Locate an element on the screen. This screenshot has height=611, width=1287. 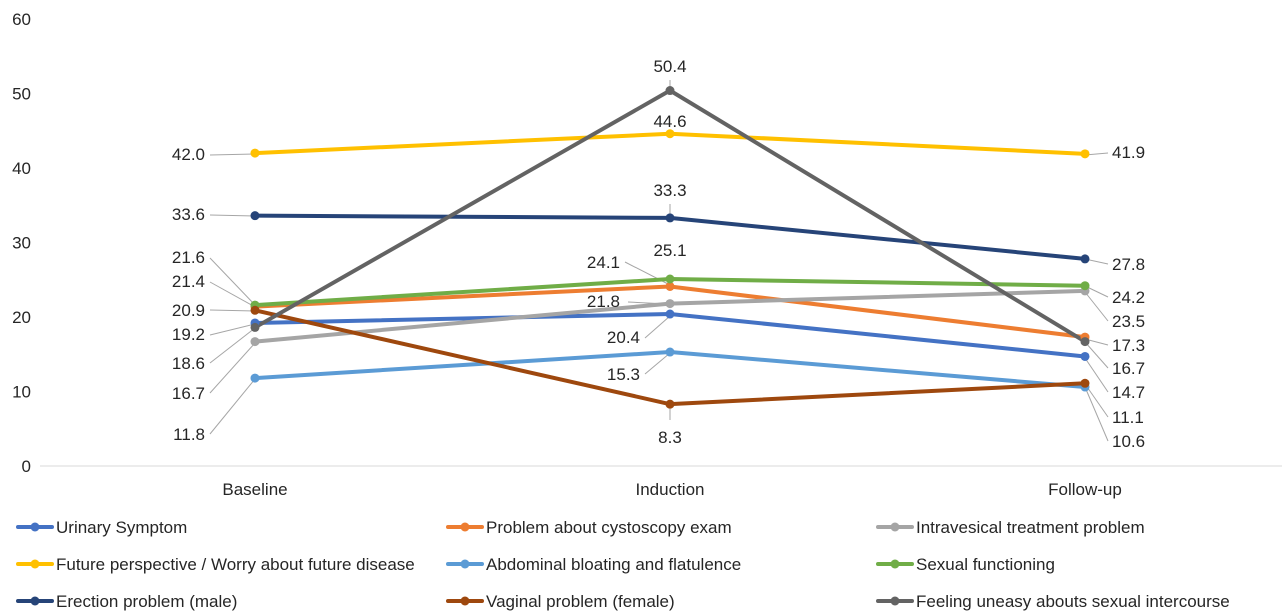
legend-item-abdominal-bloating-and-flatulence: Abdominal bloating and flatulence is located at coordinates (593, 564).